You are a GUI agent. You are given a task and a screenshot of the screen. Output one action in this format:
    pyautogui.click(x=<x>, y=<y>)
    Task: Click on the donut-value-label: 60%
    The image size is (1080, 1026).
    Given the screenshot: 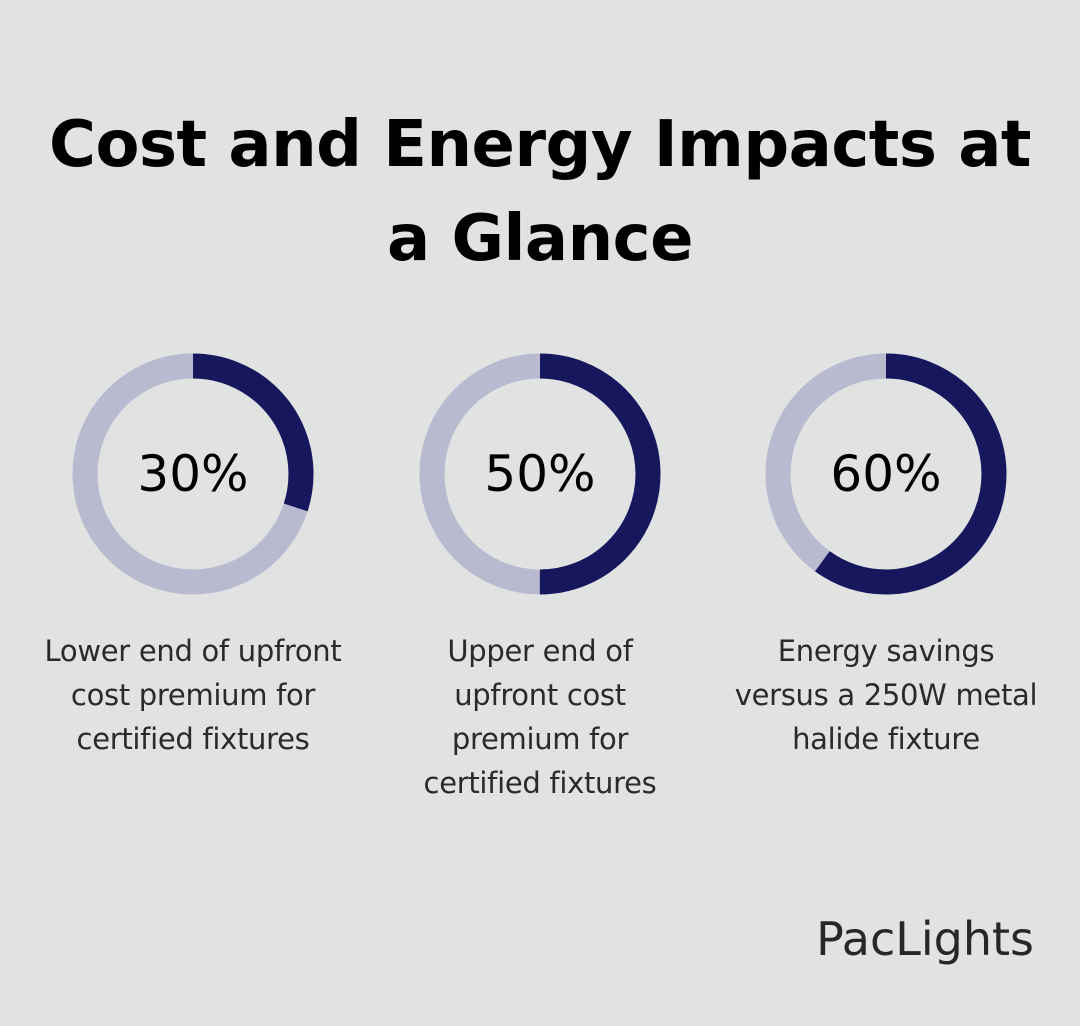 What is the action you would take?
    pyautogui.click(x=885, y=474)
    